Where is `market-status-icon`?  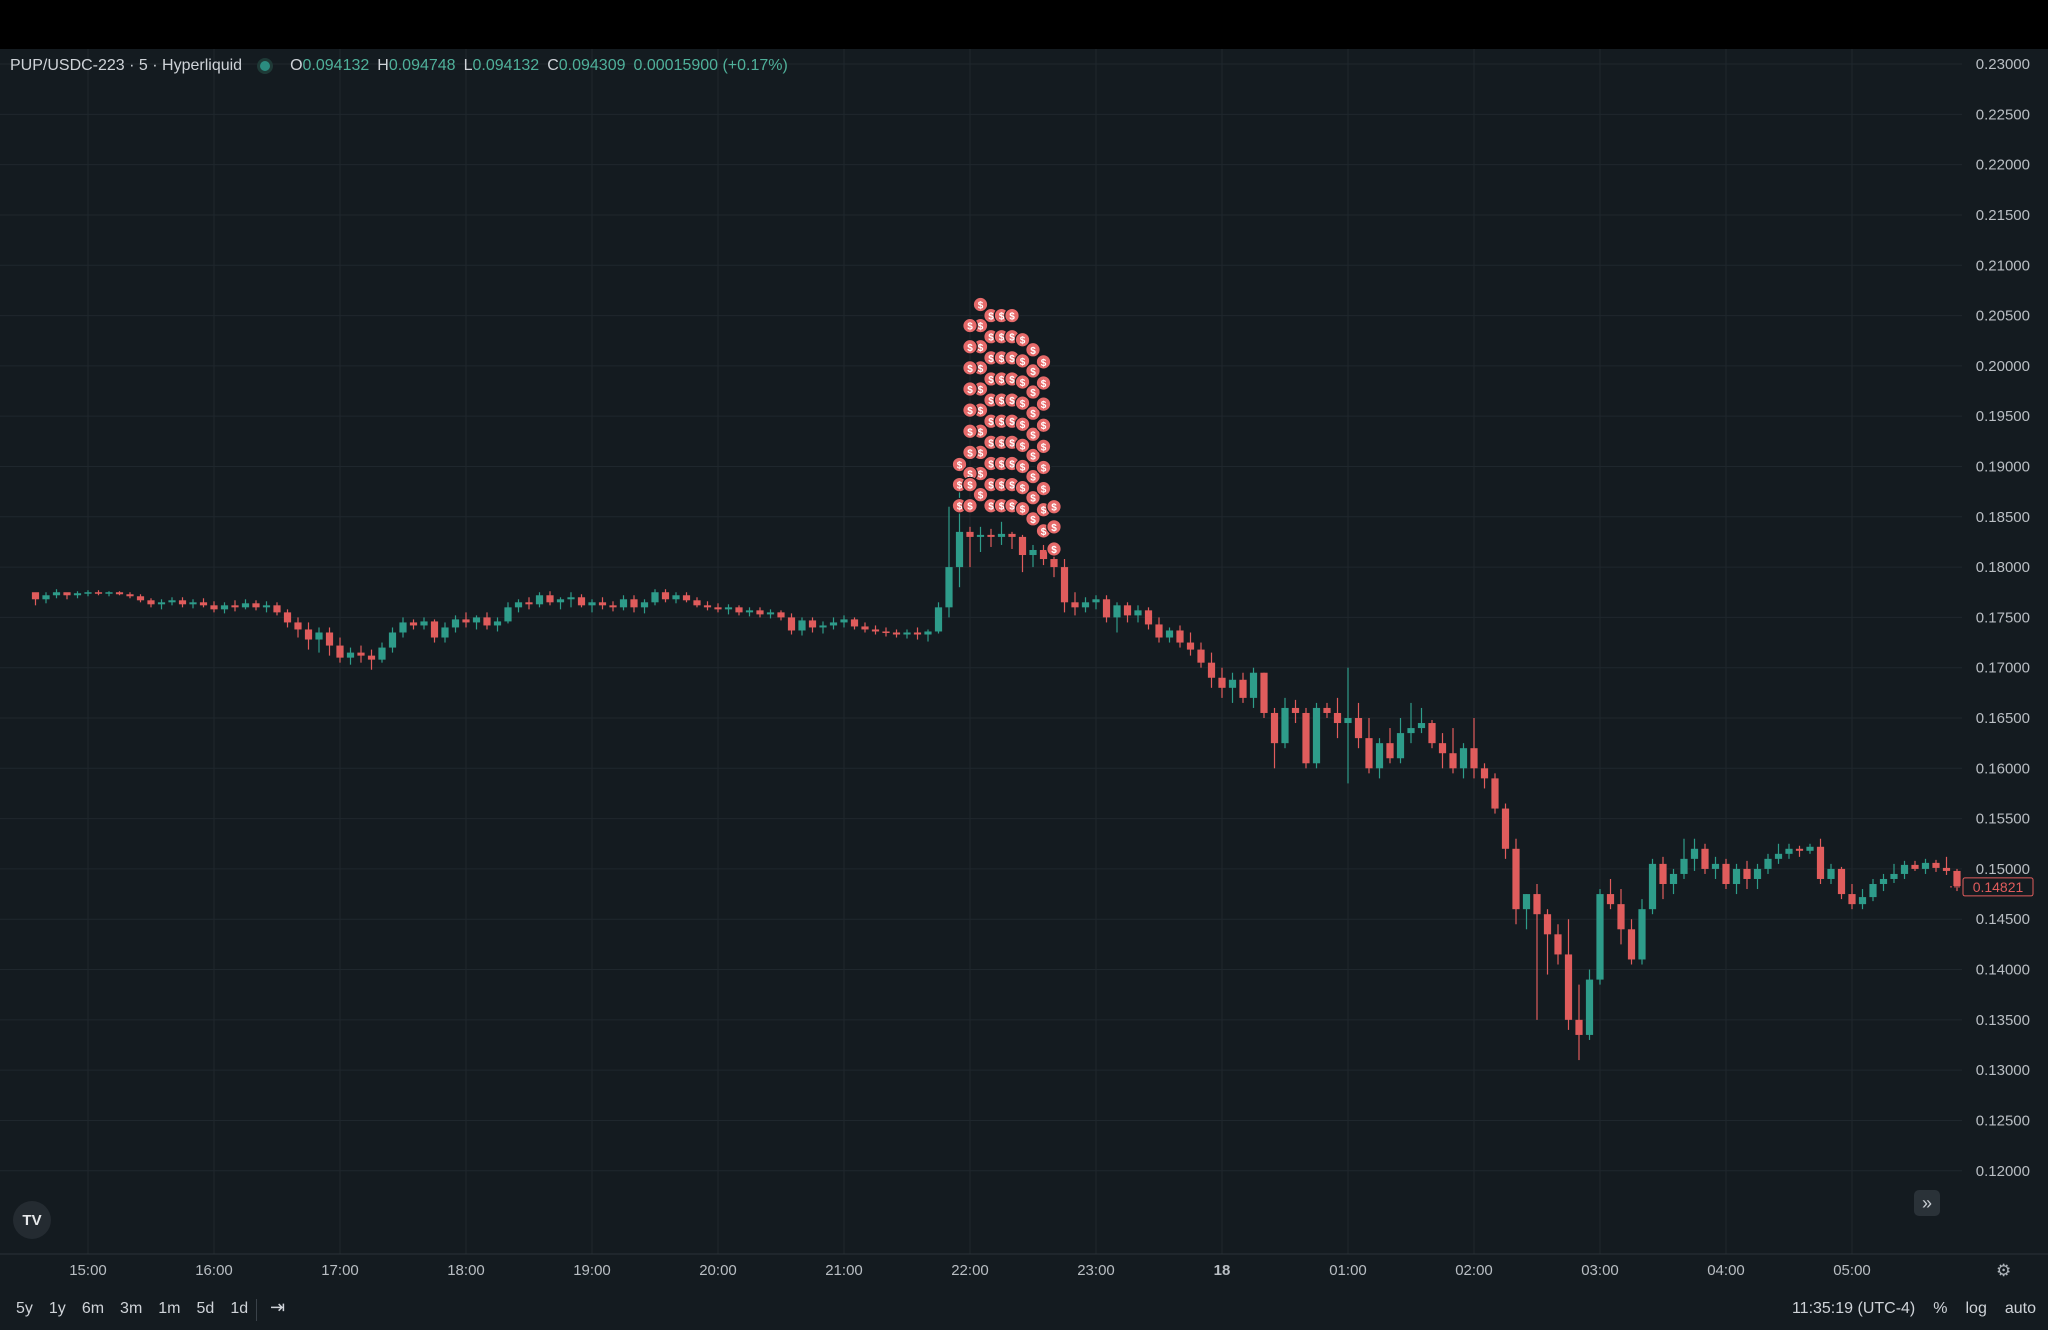 market-status-icon is located at coordinates (265, 66).